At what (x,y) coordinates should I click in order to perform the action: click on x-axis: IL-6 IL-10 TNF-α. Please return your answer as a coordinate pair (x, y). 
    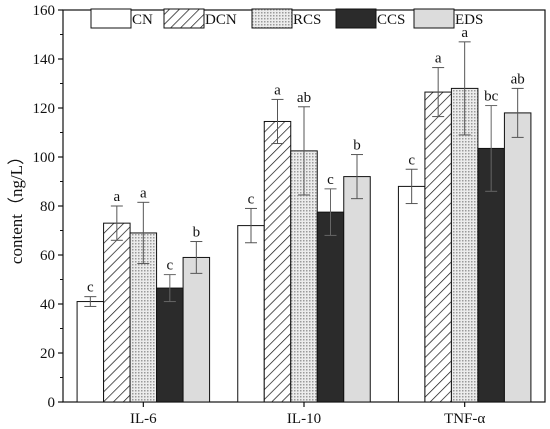
    Looking at the image, I should click on (307, 414).